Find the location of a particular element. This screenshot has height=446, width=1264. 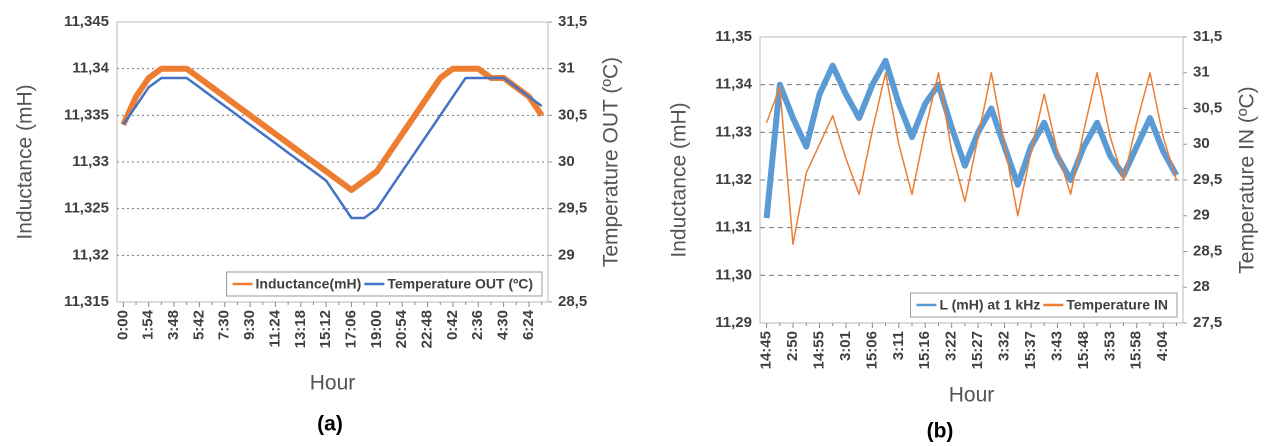

x-tick-label: 15:06 is located at coordinates (871, 350).